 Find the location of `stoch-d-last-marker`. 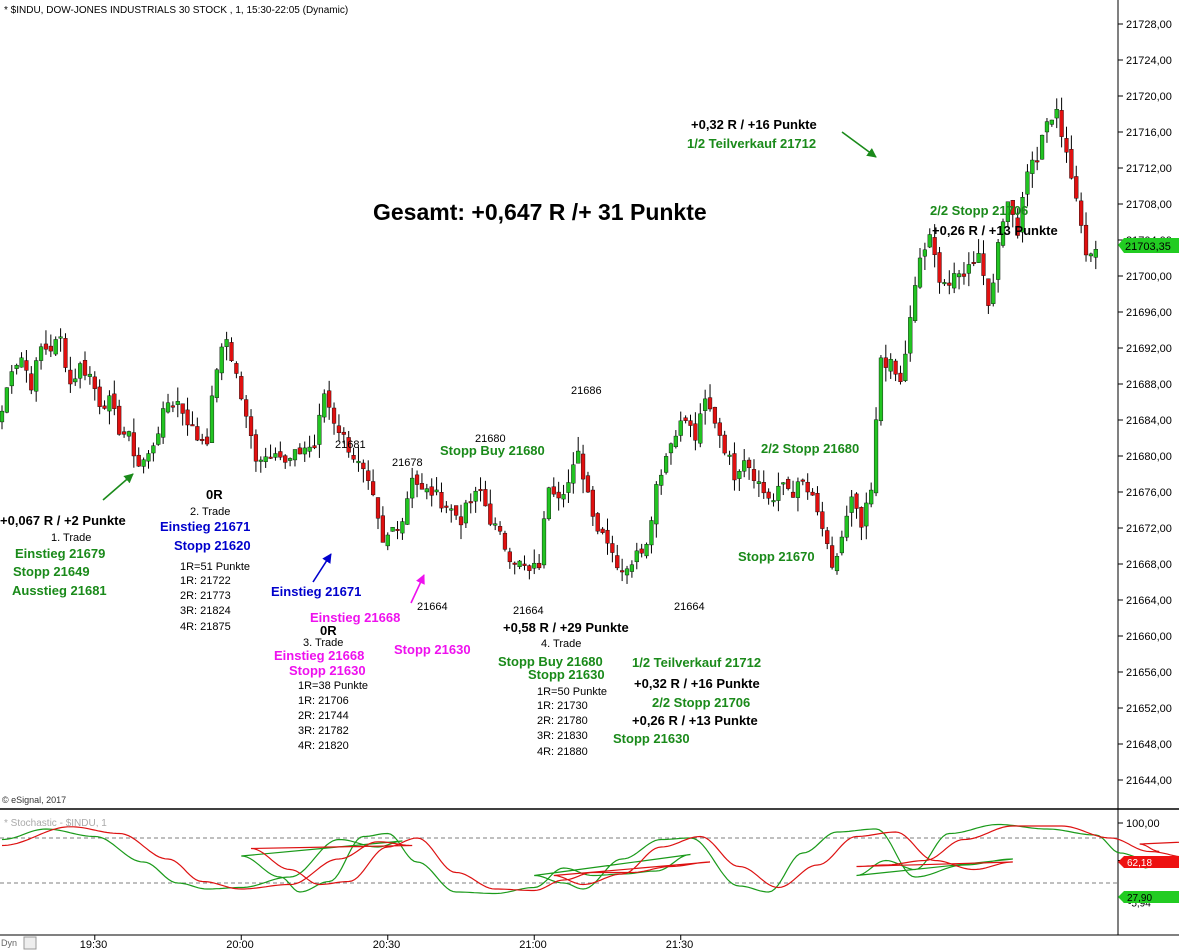

stoch-d-last-marker is located at coordinates (1148, 862).